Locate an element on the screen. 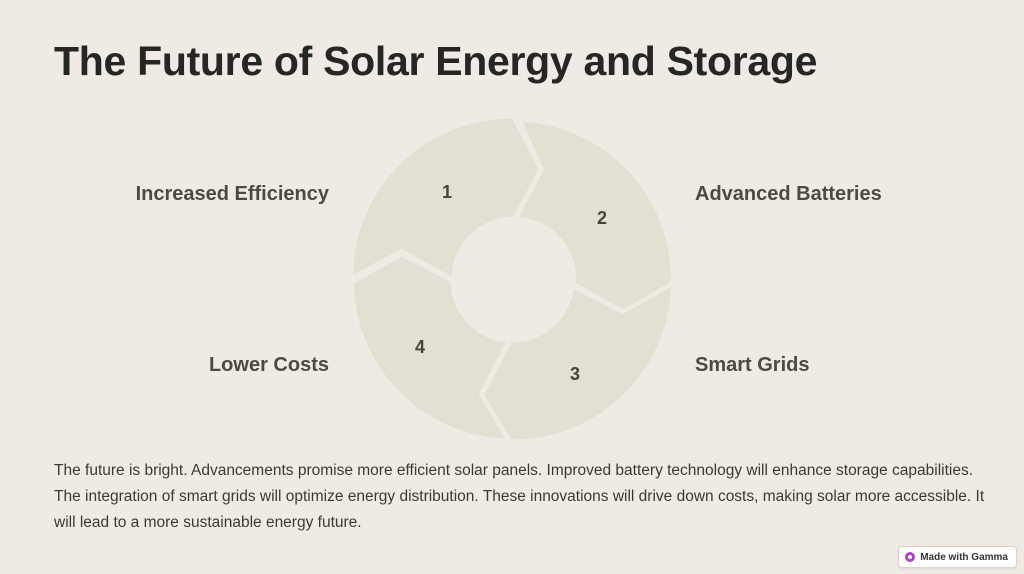 Image resolution: width=1024 pixels, height=574 pixels. step-label-smart-grids: Smart Grids is located at coordinates (752, 365).